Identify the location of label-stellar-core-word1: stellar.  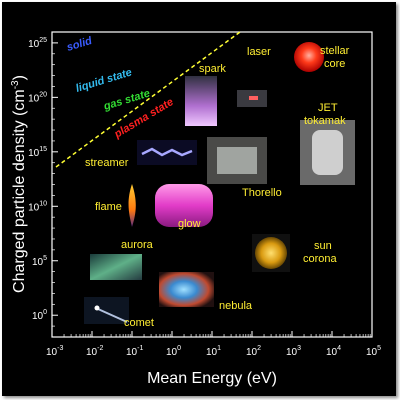
(335, 51).